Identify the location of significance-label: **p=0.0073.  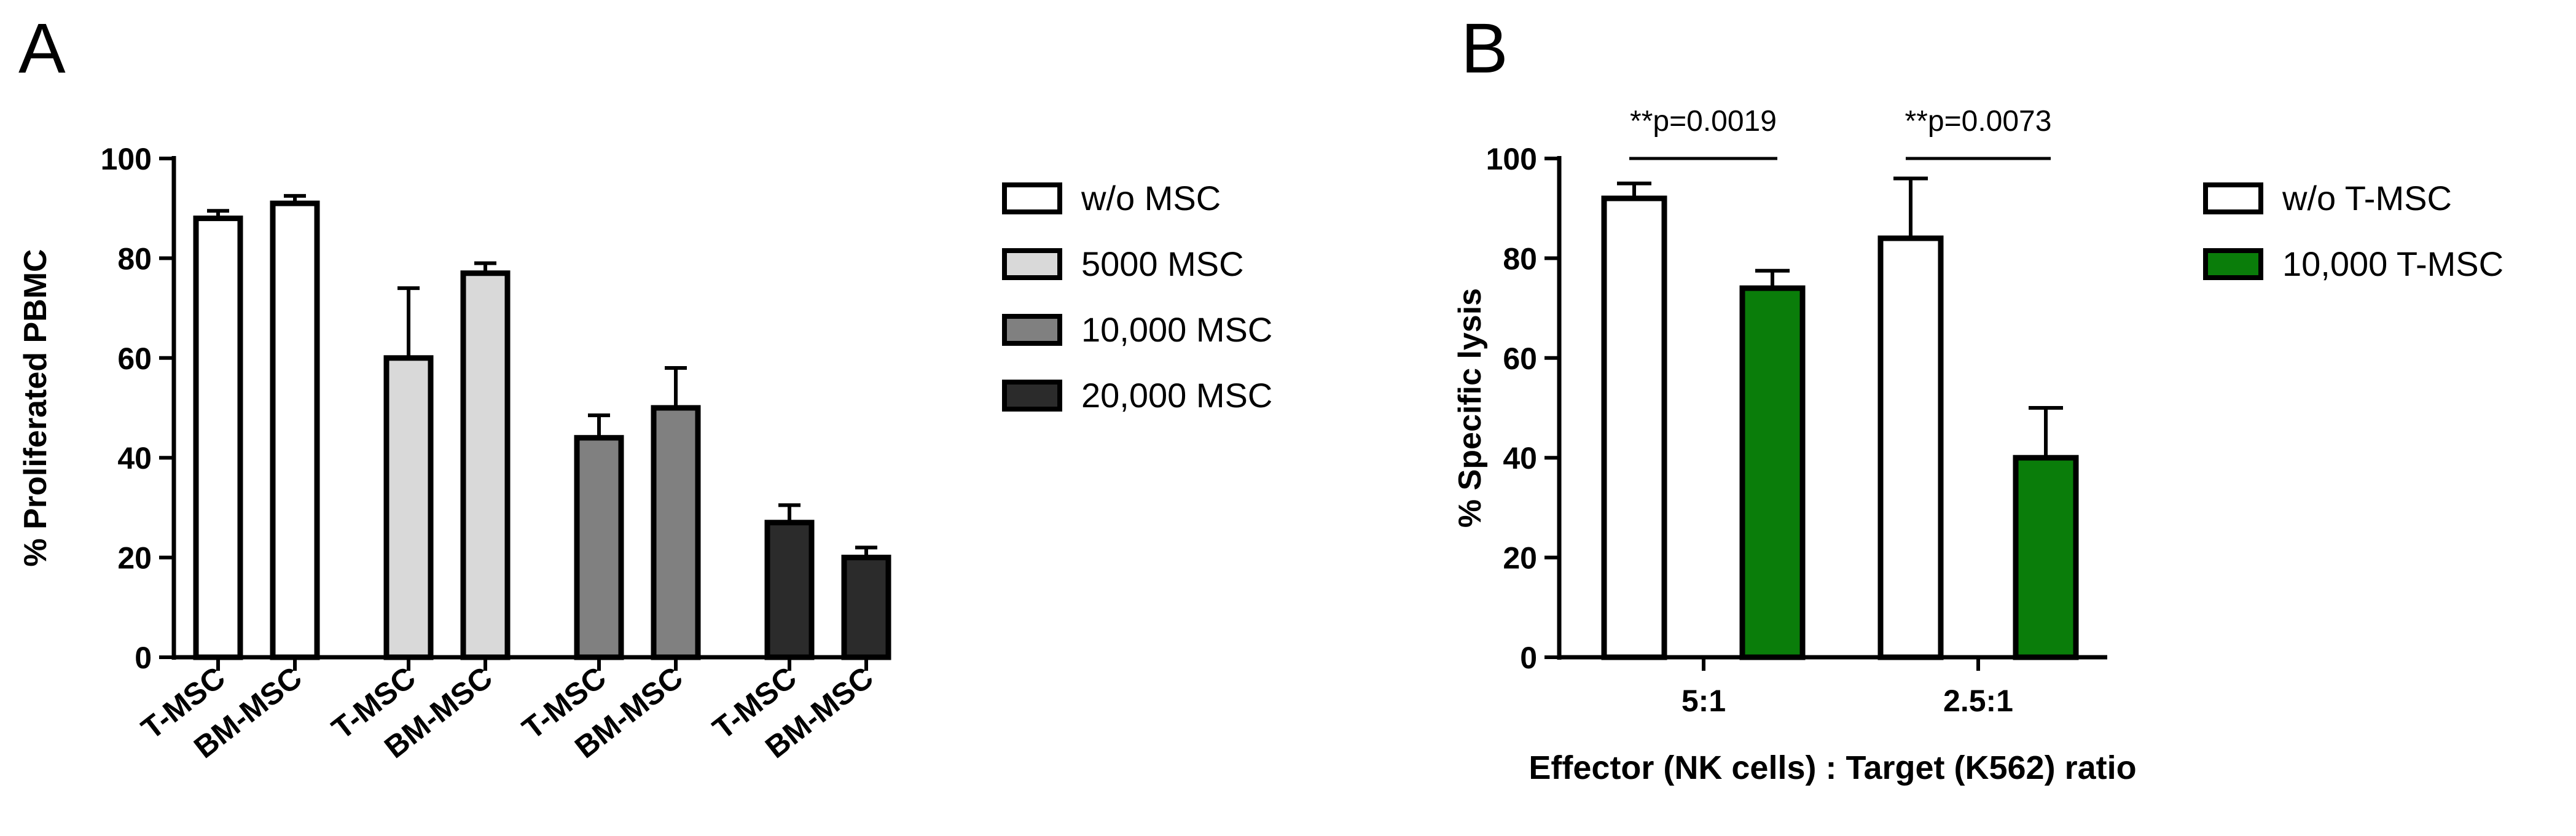
(1979, 122).